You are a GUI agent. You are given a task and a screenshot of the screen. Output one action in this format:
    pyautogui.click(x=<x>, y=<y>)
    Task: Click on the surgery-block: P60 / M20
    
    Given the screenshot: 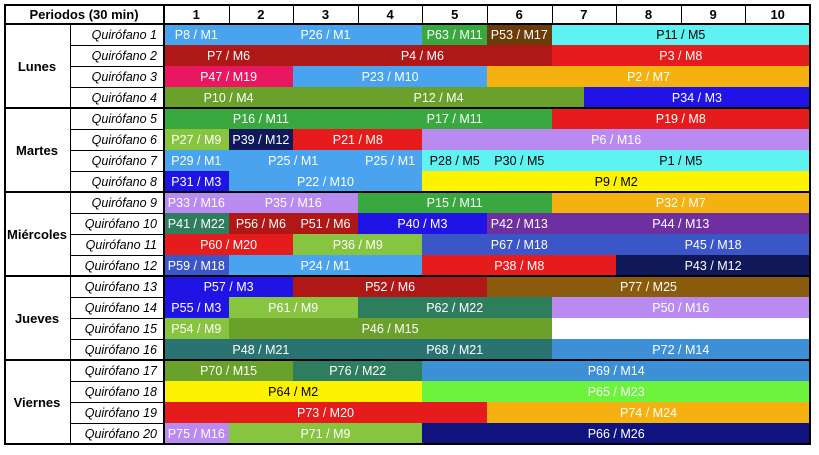 What is the action you would take?
    pyautogui.click(x=229, y=244)
    